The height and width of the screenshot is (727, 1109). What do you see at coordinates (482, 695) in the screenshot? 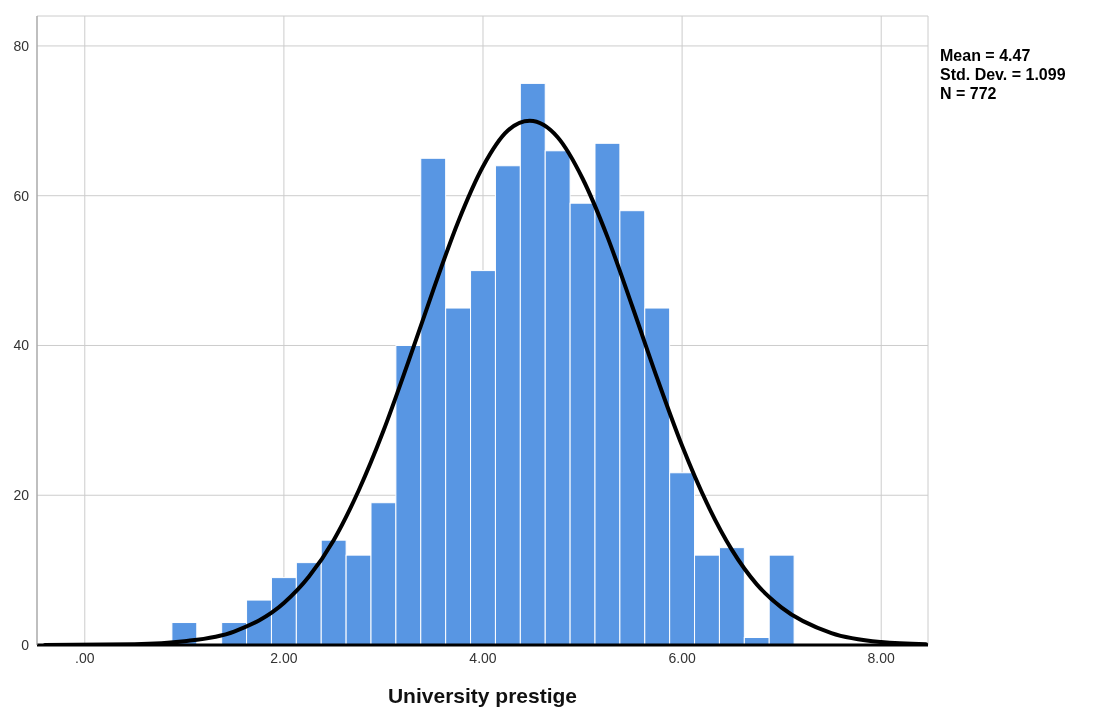
I see `x-axis-title: University prestige` at bounding box center [482, 695].